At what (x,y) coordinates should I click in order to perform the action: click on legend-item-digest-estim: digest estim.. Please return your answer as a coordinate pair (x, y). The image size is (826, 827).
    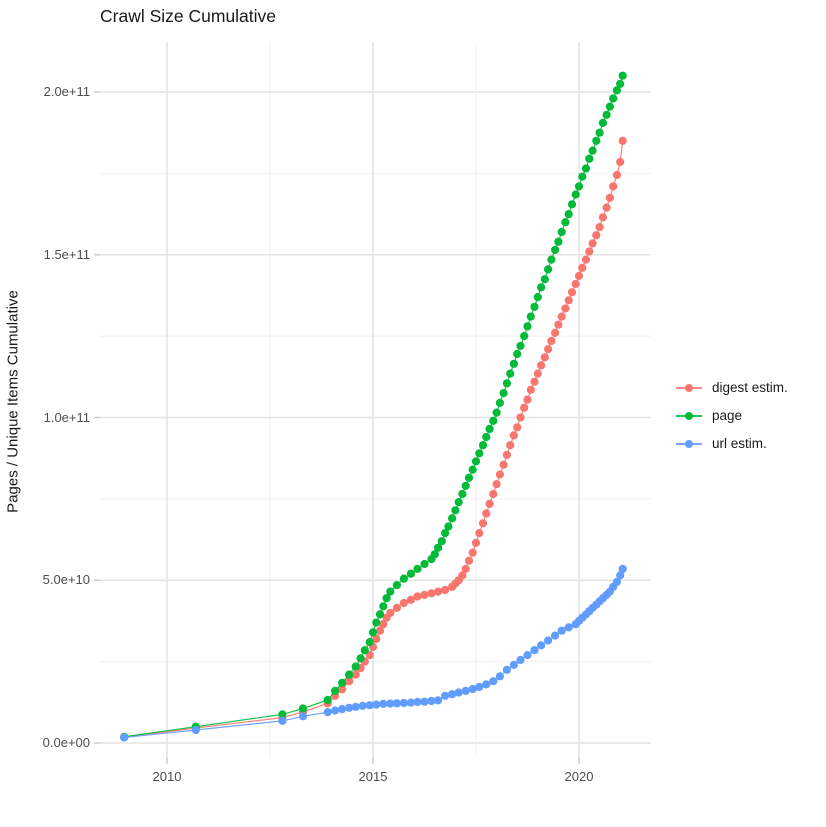
    Looking at the image, I should click on (732, 387).